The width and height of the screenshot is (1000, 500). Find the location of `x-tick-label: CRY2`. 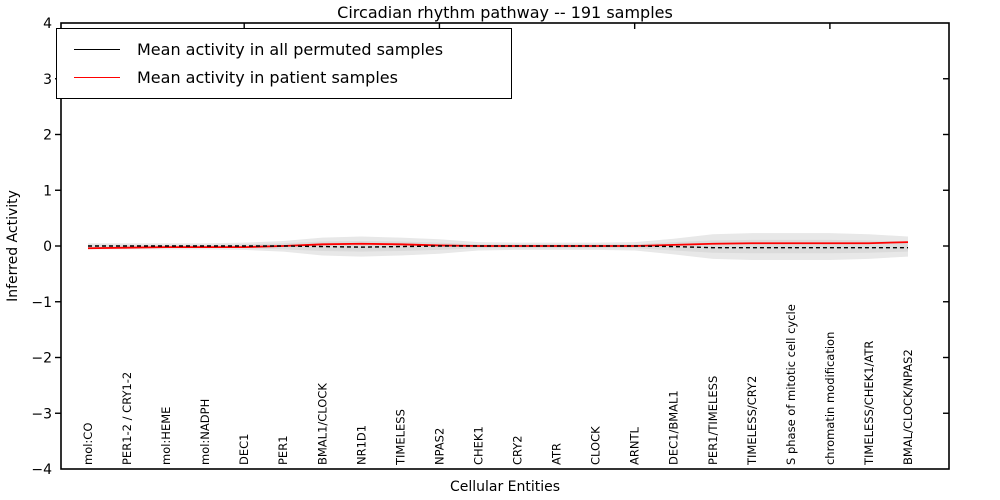

x-tick-label: CRY2 is located at coordinates (518, 450).